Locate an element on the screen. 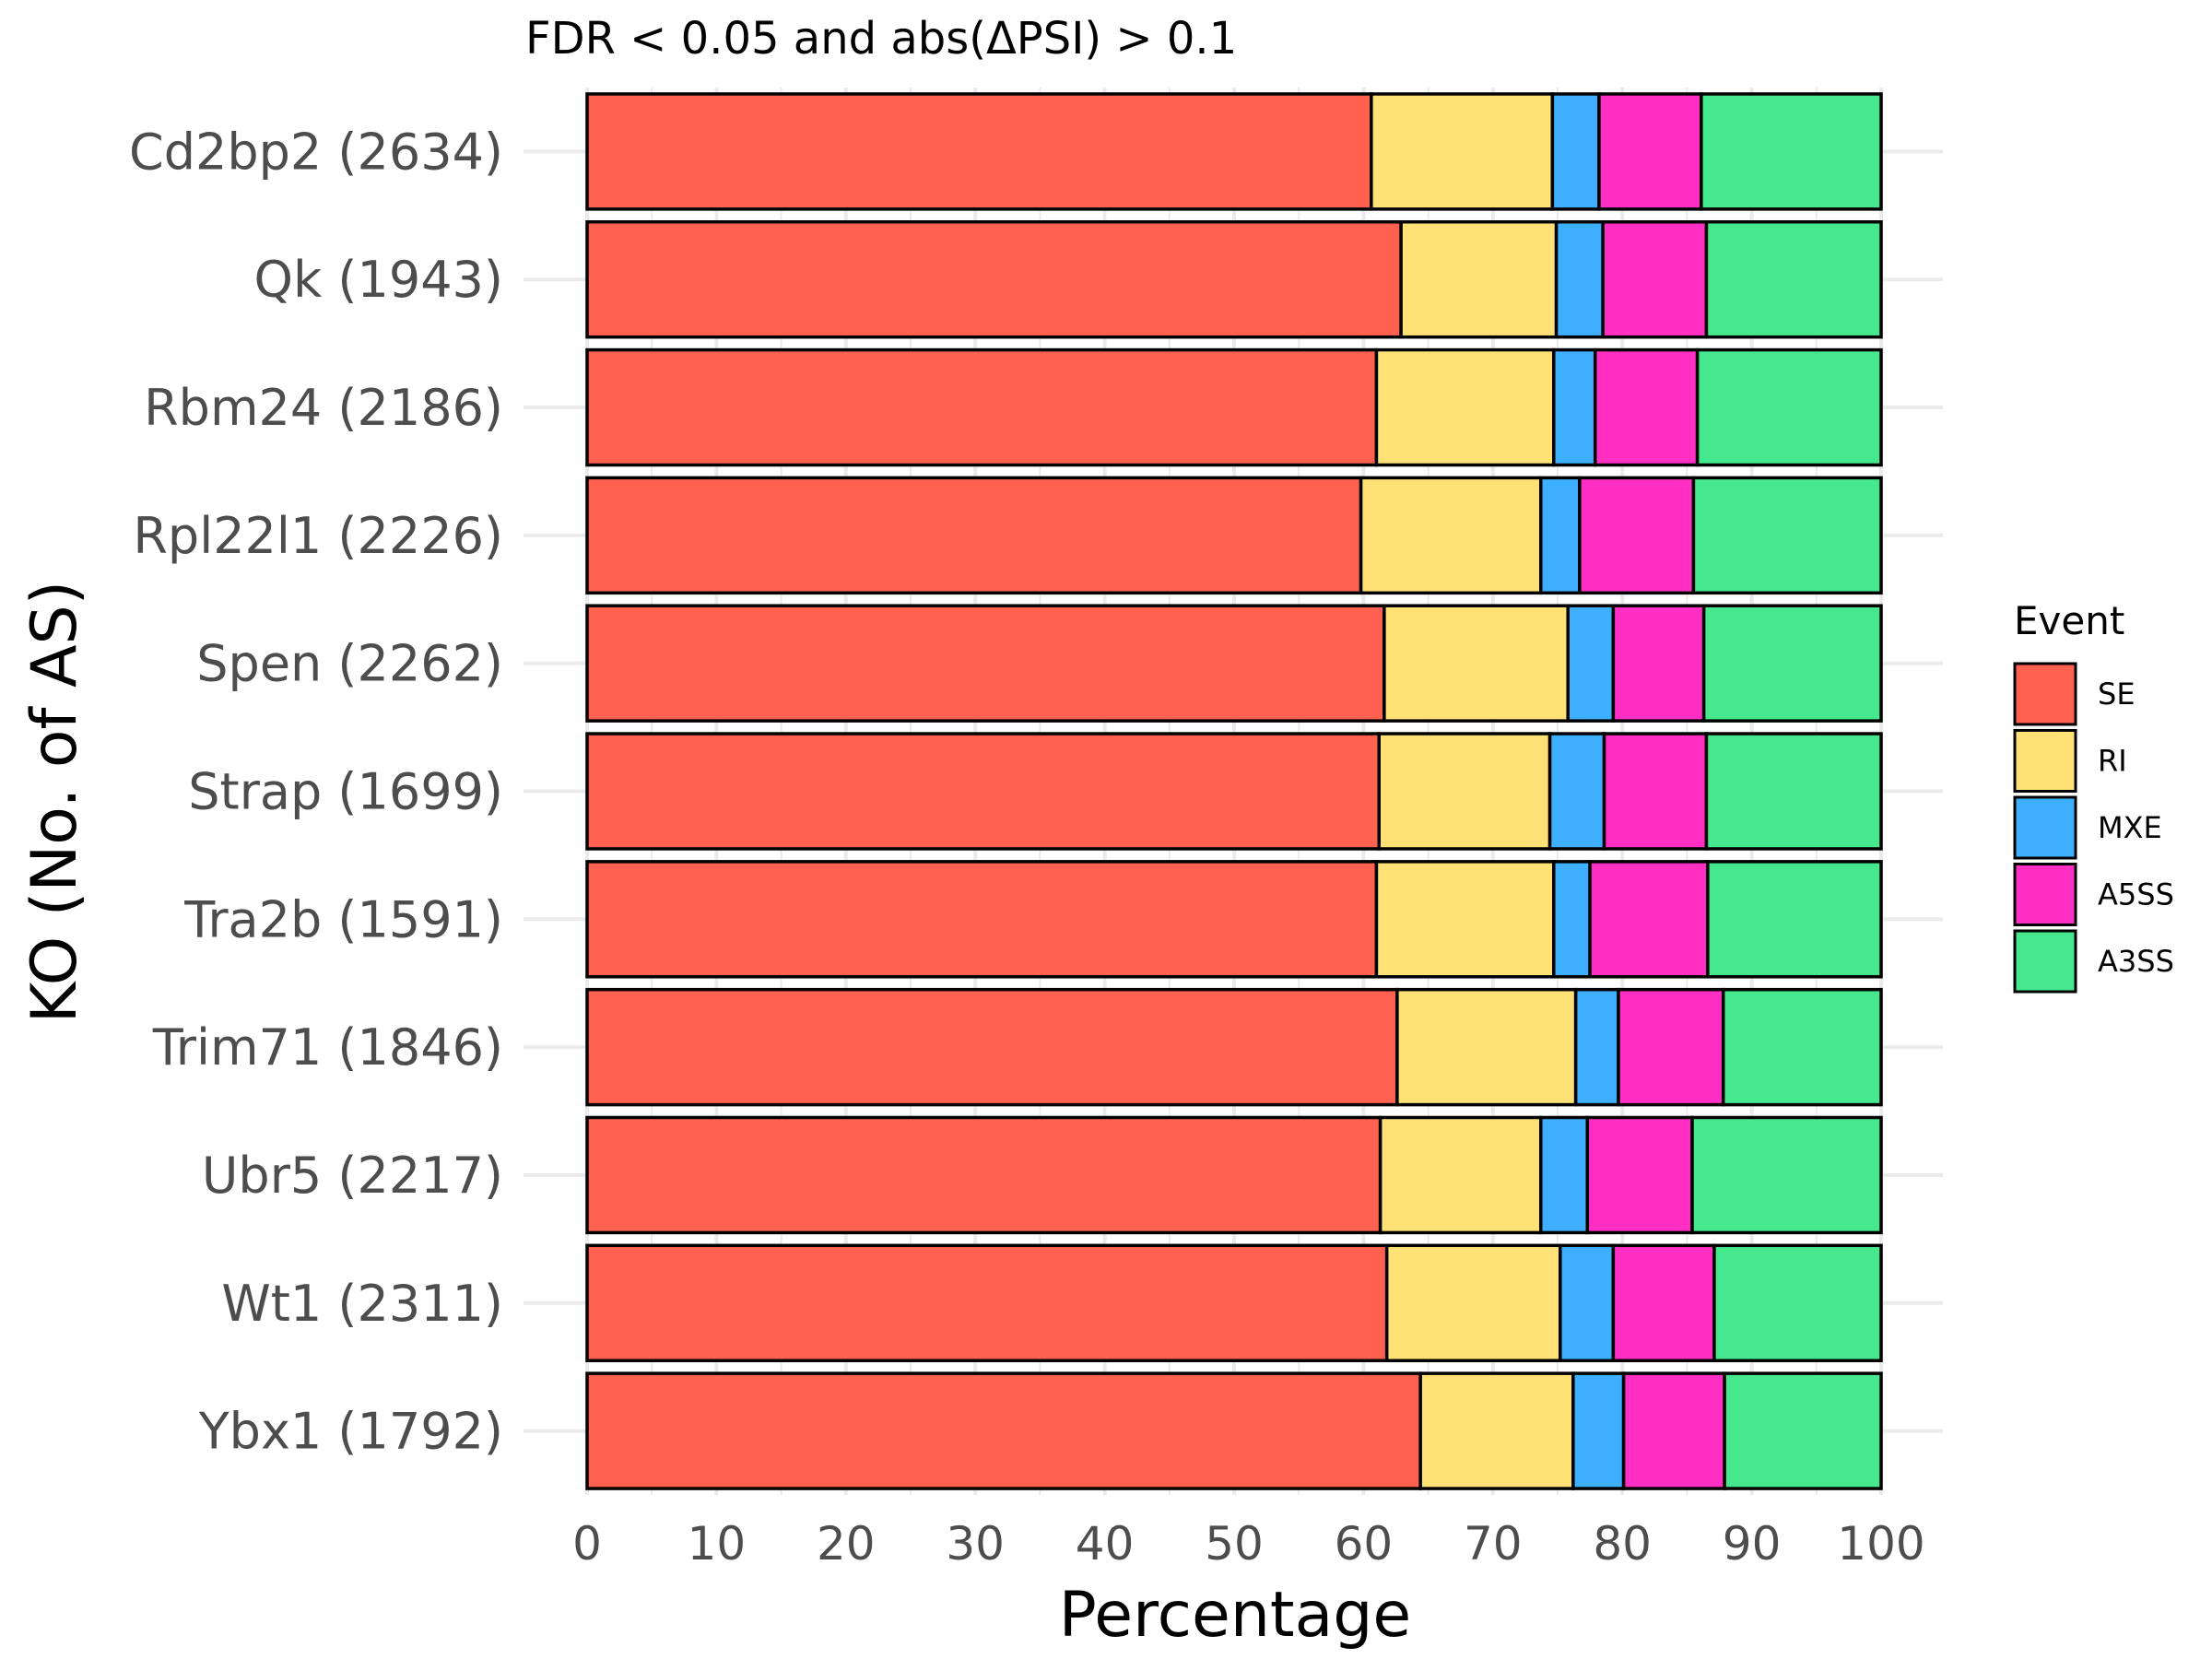 The width and height of the screenshot is (2212, 1659). x-tick-label: 60 is located at coordinates (1364, 1544).